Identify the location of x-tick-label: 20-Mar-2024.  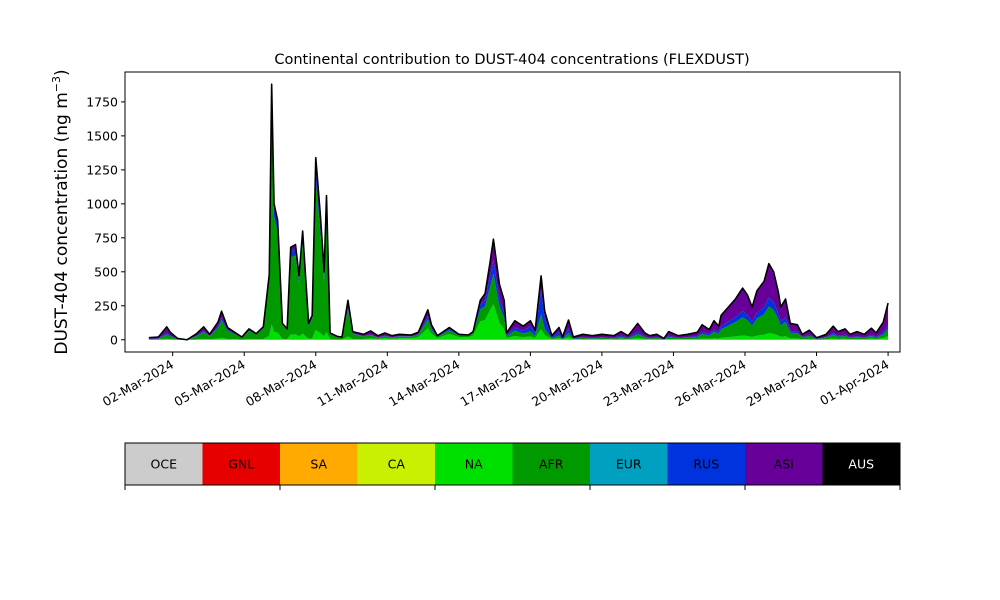
(567, 383).